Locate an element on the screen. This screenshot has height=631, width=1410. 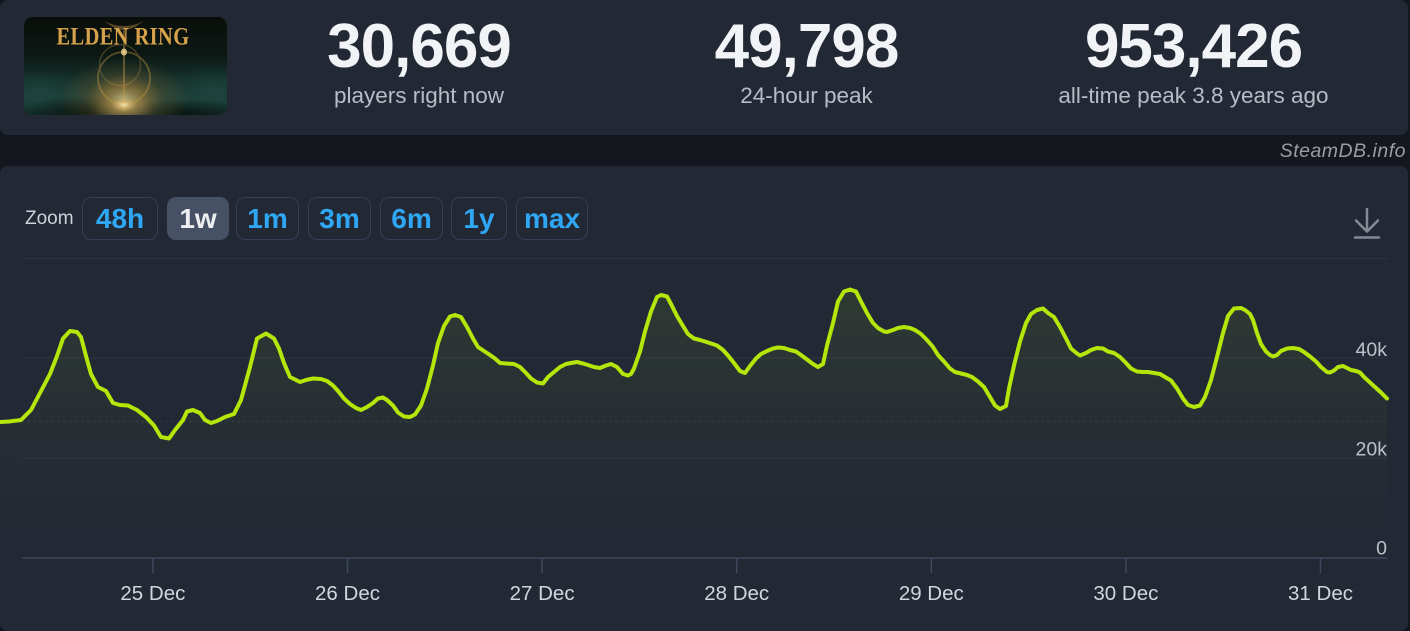
svg-text: 27 Dec is located at coordinates (542, 593).